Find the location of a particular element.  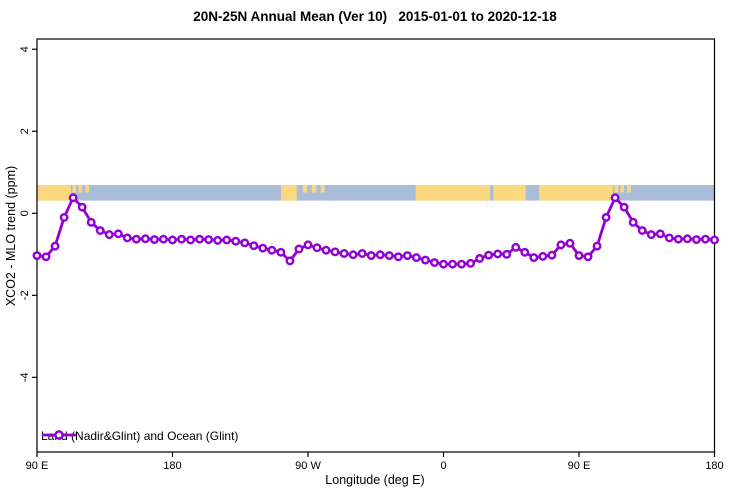

y-tick-label: 4 is located at coordinates (25, 49).